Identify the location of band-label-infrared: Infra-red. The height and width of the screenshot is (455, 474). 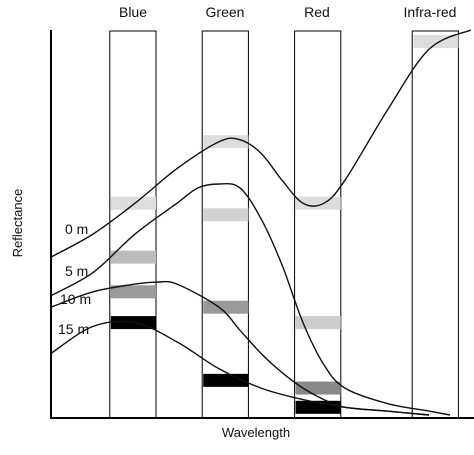
(430, 12).